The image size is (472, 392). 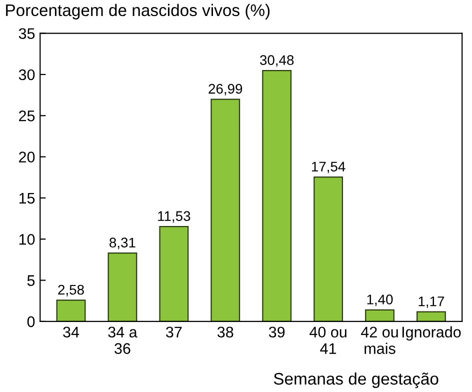 What do you see at coordinates (329, 168) in the screenshot?
I see `data-label: 17,54` at bounding box center [329, 168].